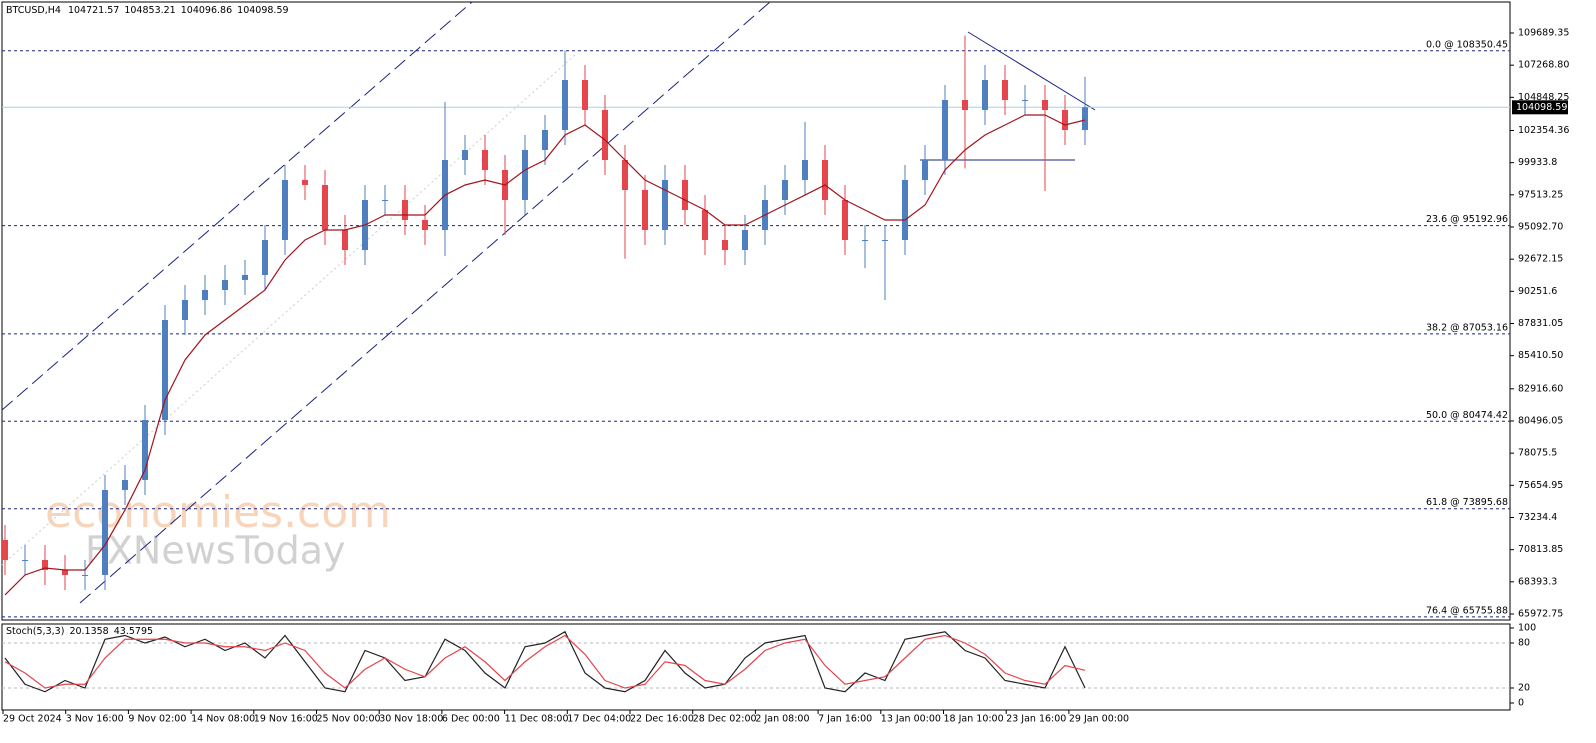 This screenshot has width=1596, height=743. I want to click on stoch-pane, so click(756, 667).